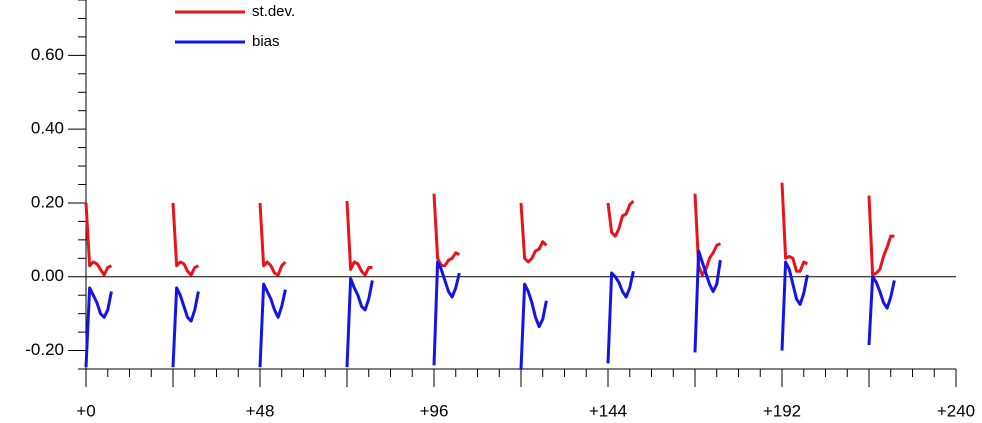  I want to click on x-tick-label: +240, so click(956, 410).